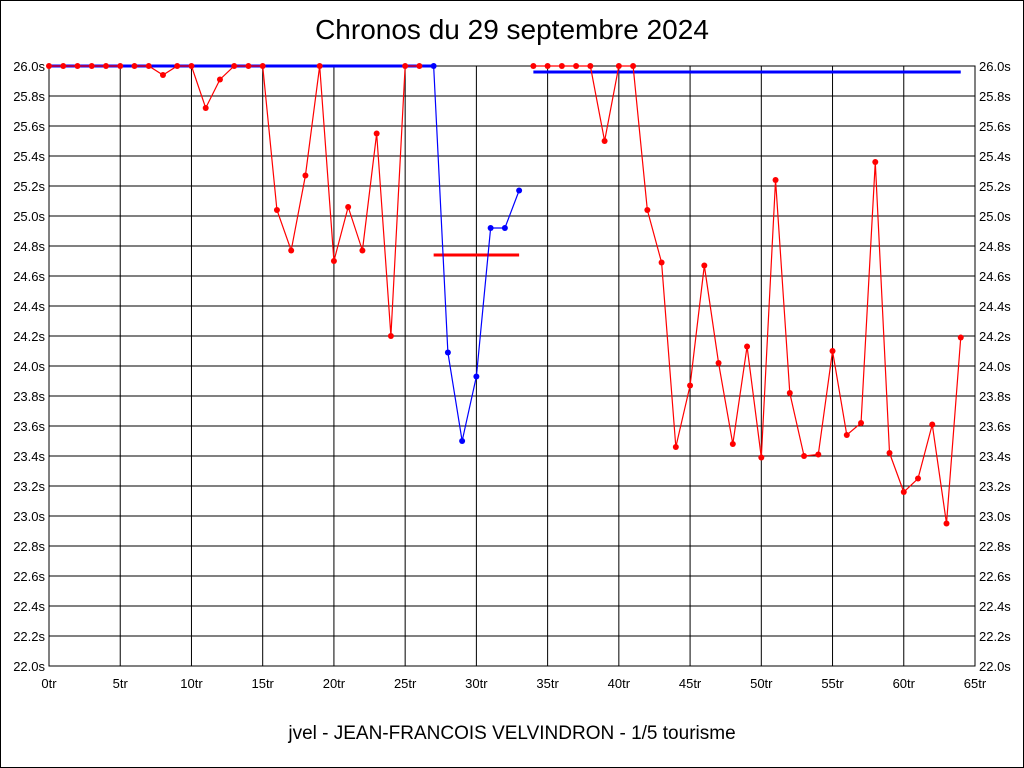 The height and width of the screenshot is (768, 1024). Describe the element at coordinates (995, 336) in the screenshot. I see `y-tick-label-right: 24.2s` at that location.